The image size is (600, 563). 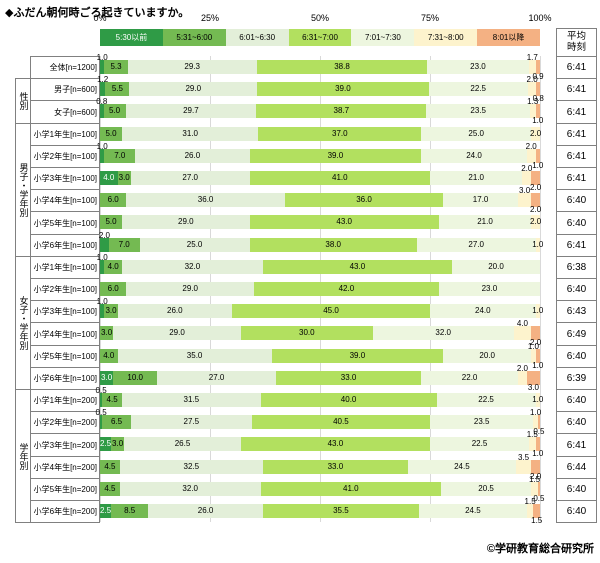 What do you see at coordinates (190, 488) in the screenshot?
I see `bar-value-label: 32.0` at bounding box center [190, 488].